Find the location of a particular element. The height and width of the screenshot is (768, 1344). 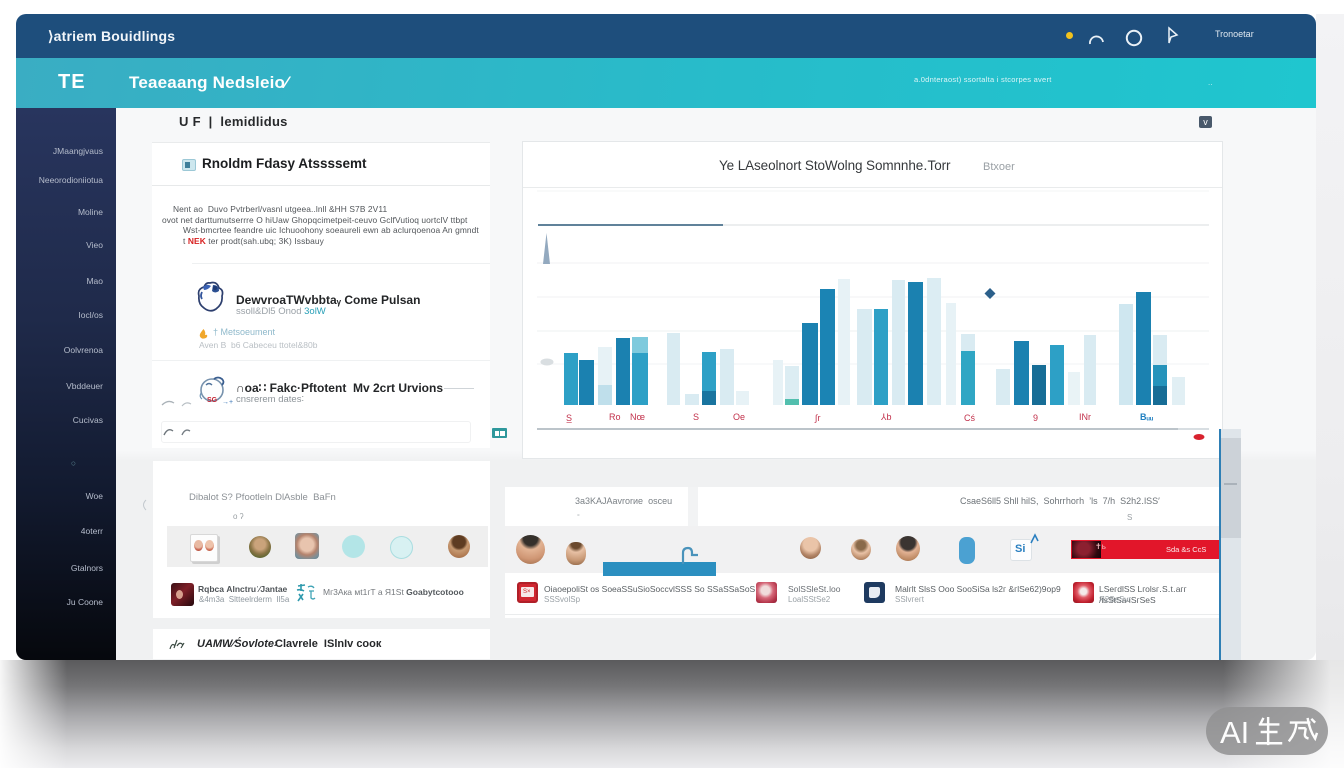

svg-text: Oe is located at coordinates (739, 417).